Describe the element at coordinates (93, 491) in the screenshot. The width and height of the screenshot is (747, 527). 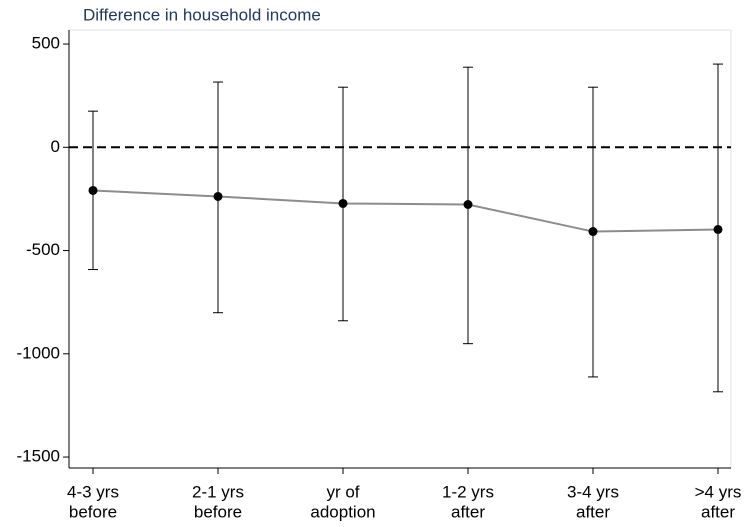
I see `x-tick-label: 4-3 yrs` at that location.